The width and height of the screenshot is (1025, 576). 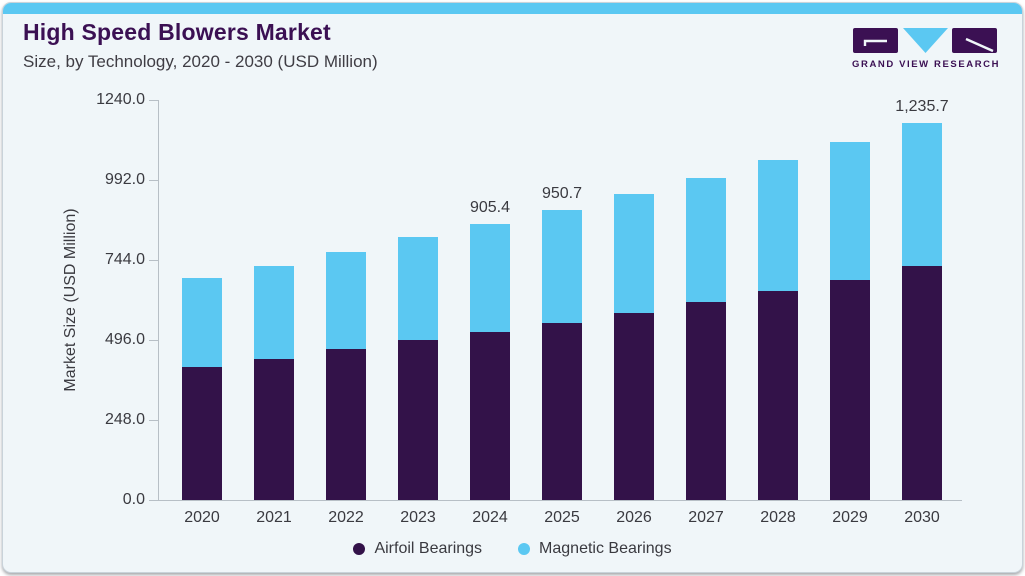 What do you see at coordinates (418, 420) in the screenshot?
I see `bar-segment-airfoil-2023` at bounding box center [418, 420].